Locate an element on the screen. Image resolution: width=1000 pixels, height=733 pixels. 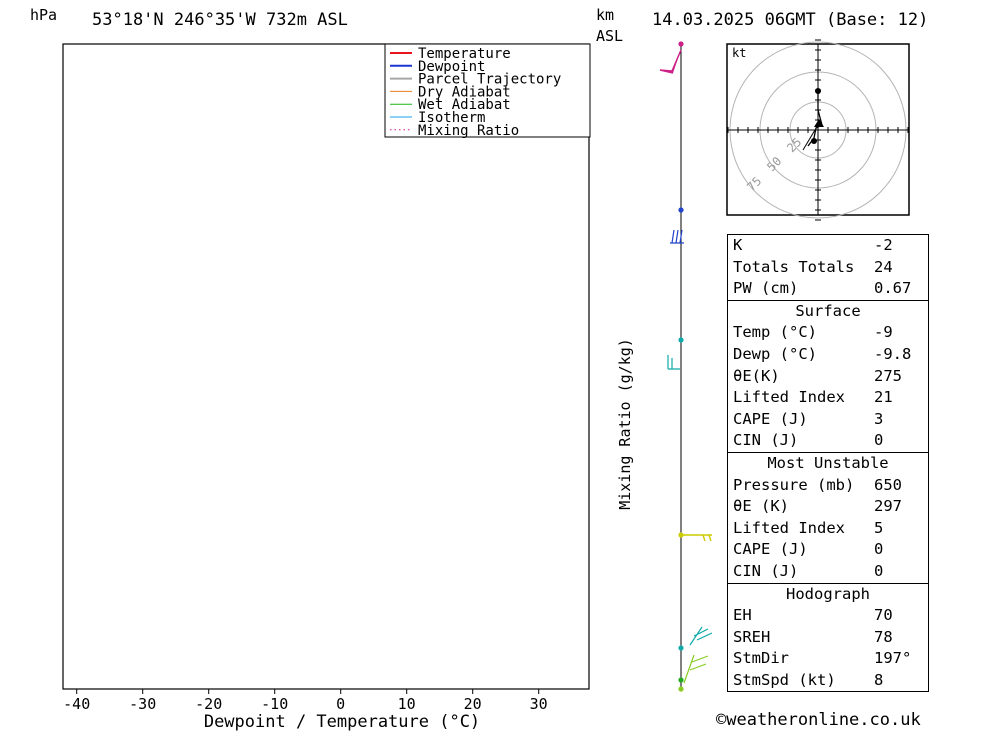
stat-row-totals: Totals Totals 24 is located at coordinates (813, 266).